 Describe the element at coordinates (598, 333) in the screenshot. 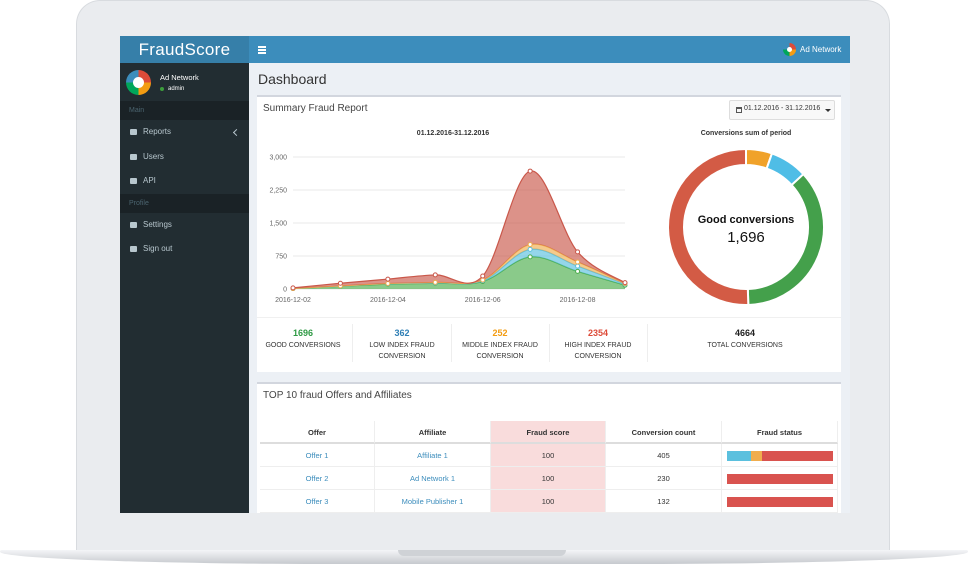

I see `stat-value: 2354` at that location.